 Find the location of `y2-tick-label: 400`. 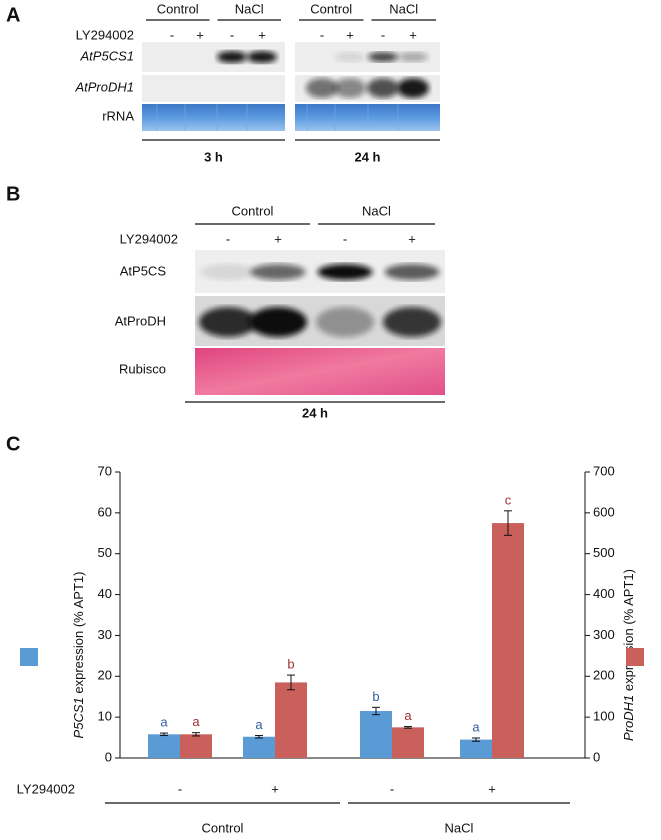

y2-tick-label: 400 is located at coordinates (604, 593).